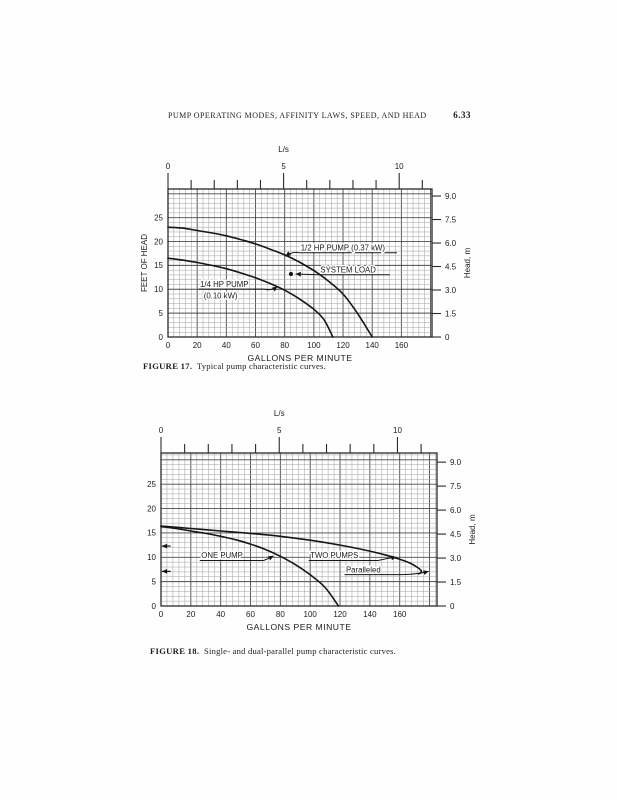 Image resolution: width=617 pixels, height=800 pixels. Describe the element at coordinates (224, 284) in the screenshot. I see `curve-label: 1/4 HP PUMP` at that location.